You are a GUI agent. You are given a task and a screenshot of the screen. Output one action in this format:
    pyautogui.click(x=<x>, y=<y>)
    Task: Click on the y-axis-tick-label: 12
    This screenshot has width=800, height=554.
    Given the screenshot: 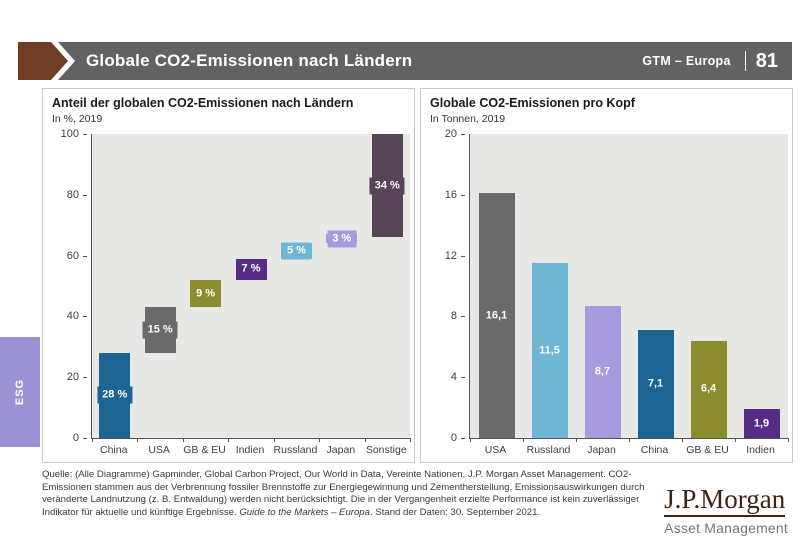 What is the action you would take?
    pyautogui.click(x=450, y=255)
    